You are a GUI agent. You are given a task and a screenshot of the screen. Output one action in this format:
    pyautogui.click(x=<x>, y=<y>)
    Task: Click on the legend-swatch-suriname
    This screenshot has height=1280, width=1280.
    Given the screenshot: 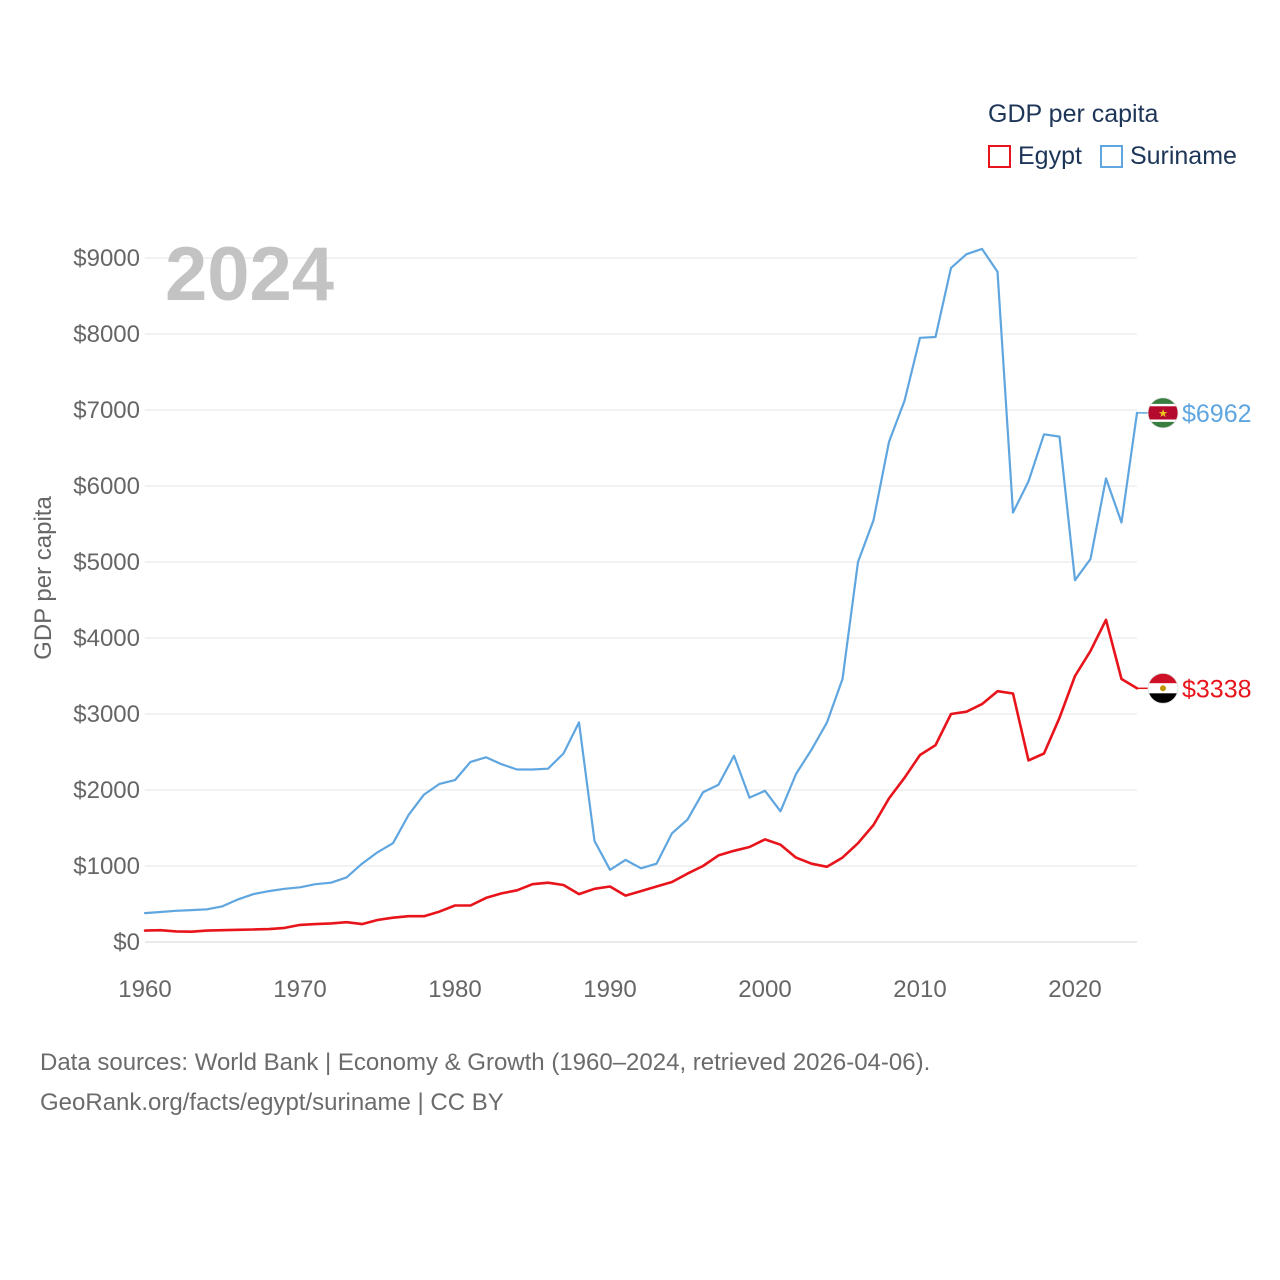 What is the action you would take?
    pyautogui.click(x=1111, y=156)
    